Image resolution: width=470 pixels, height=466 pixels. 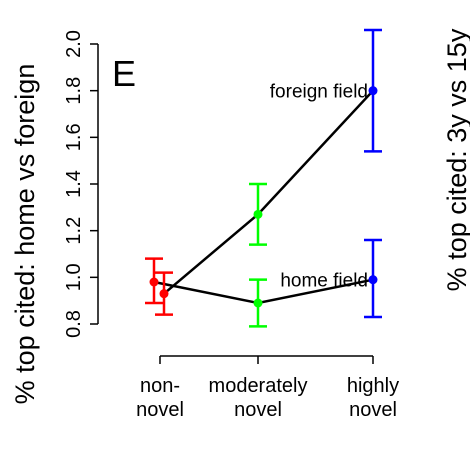 What do you see at coordinates (258, 386) in the screenshot?
I see `x-tick-label: moderately` at bounding box center [258, 386].